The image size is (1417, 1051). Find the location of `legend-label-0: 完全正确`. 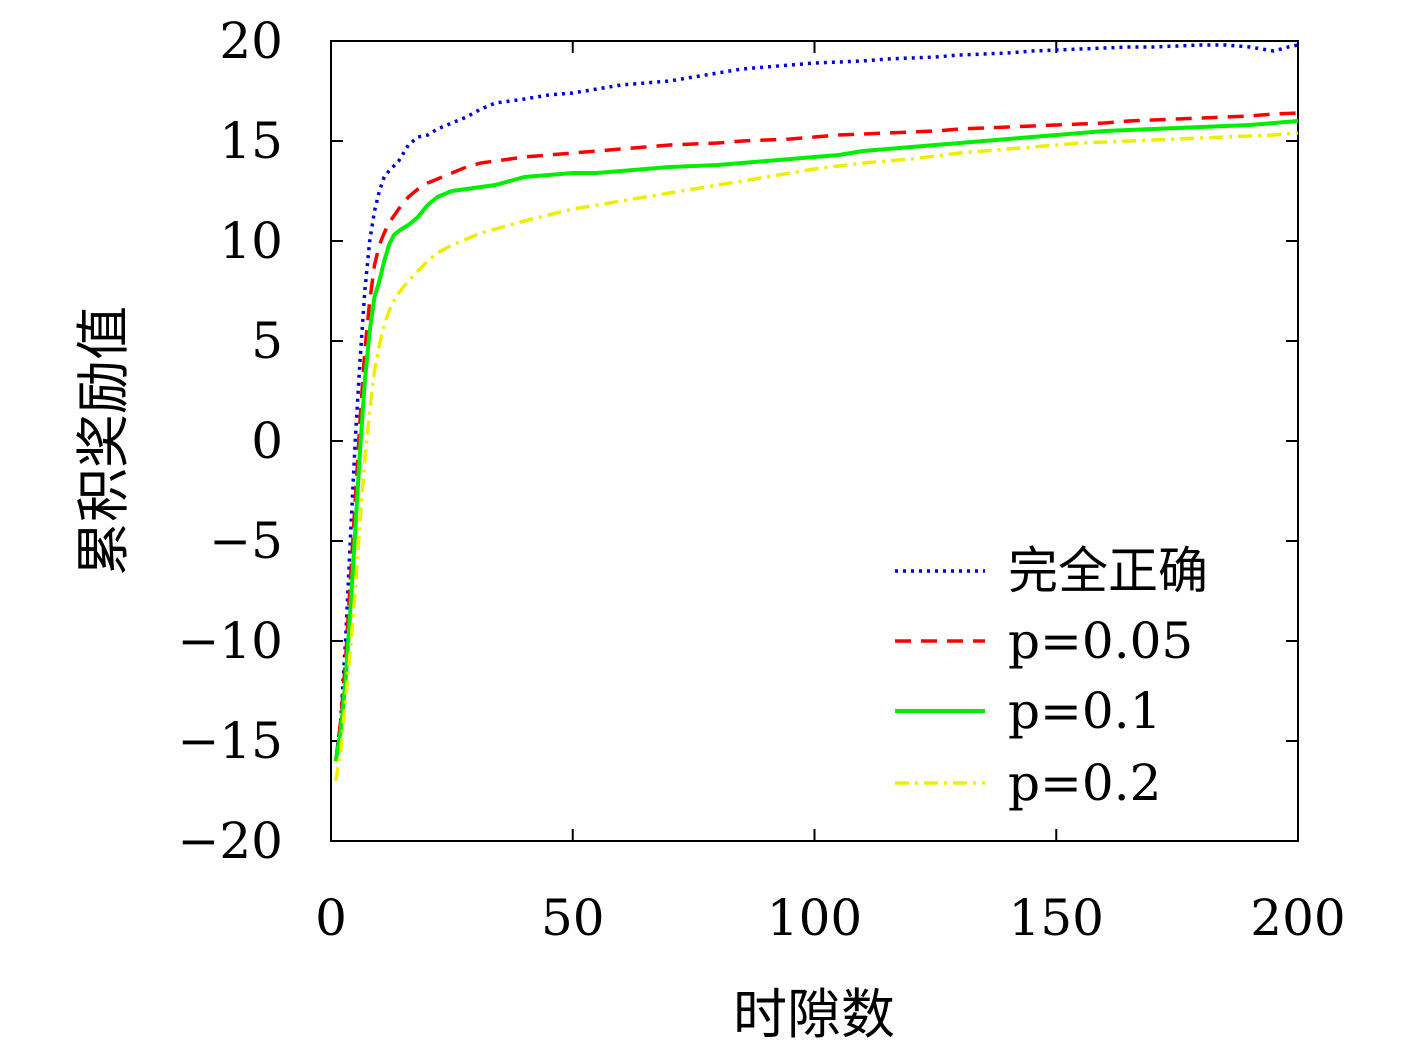

legend-label-0: 完全正确 is located at coordinates (1108, 571).